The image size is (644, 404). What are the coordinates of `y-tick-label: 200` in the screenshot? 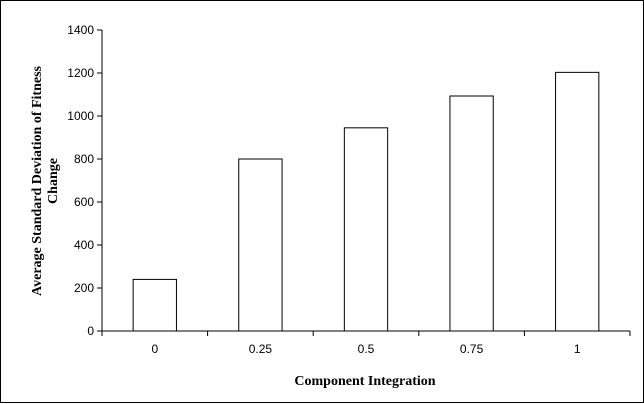 It's located at (84, 288).